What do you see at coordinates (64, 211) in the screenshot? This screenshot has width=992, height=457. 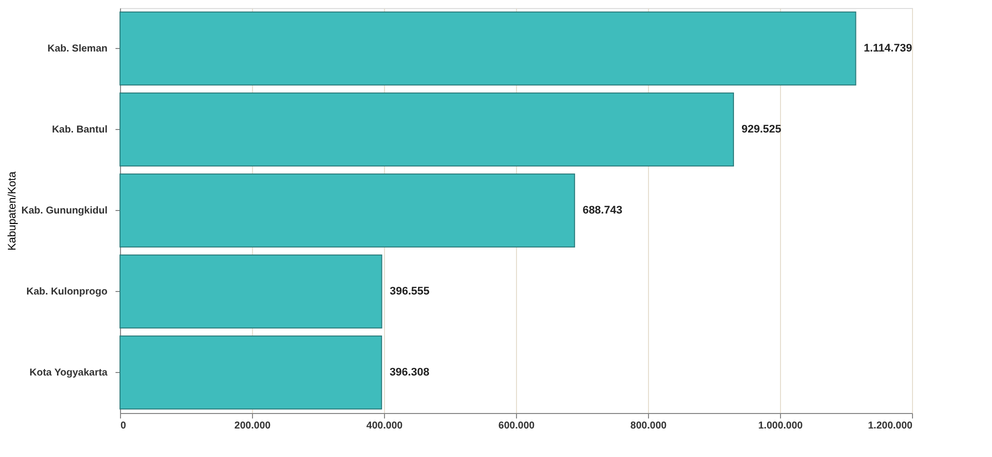 I see `y-tick-label: Kab. Gunungkidul` at bounding box center [64, 211].